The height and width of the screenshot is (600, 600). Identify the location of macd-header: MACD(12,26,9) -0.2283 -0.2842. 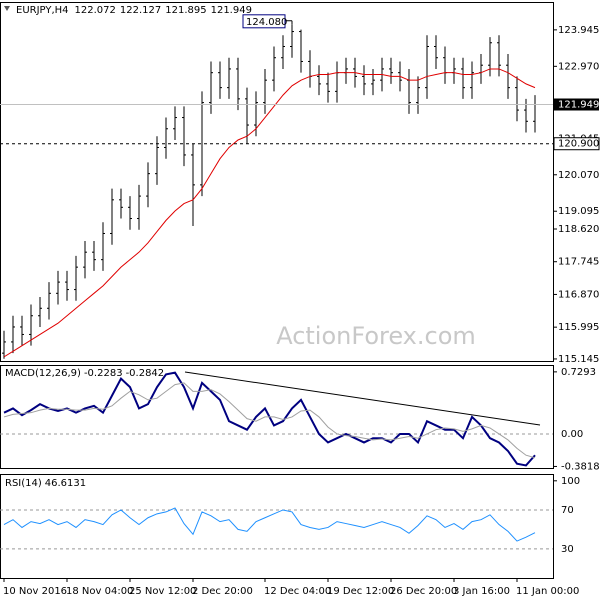
(84, 373).